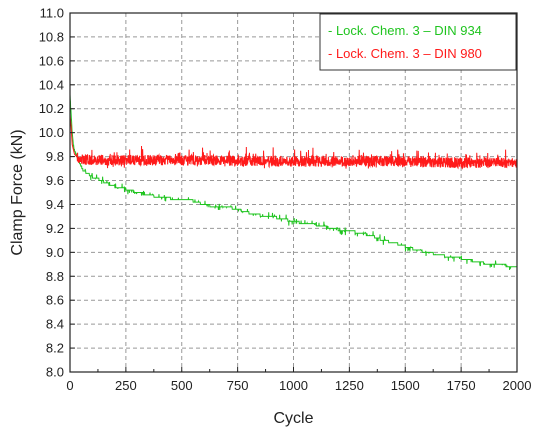 This screenshot has width=534, height=430. Describe the element at coordinates (51, 84) in the screenshot. I see `y-tick-label-12: 10.4` at that location.